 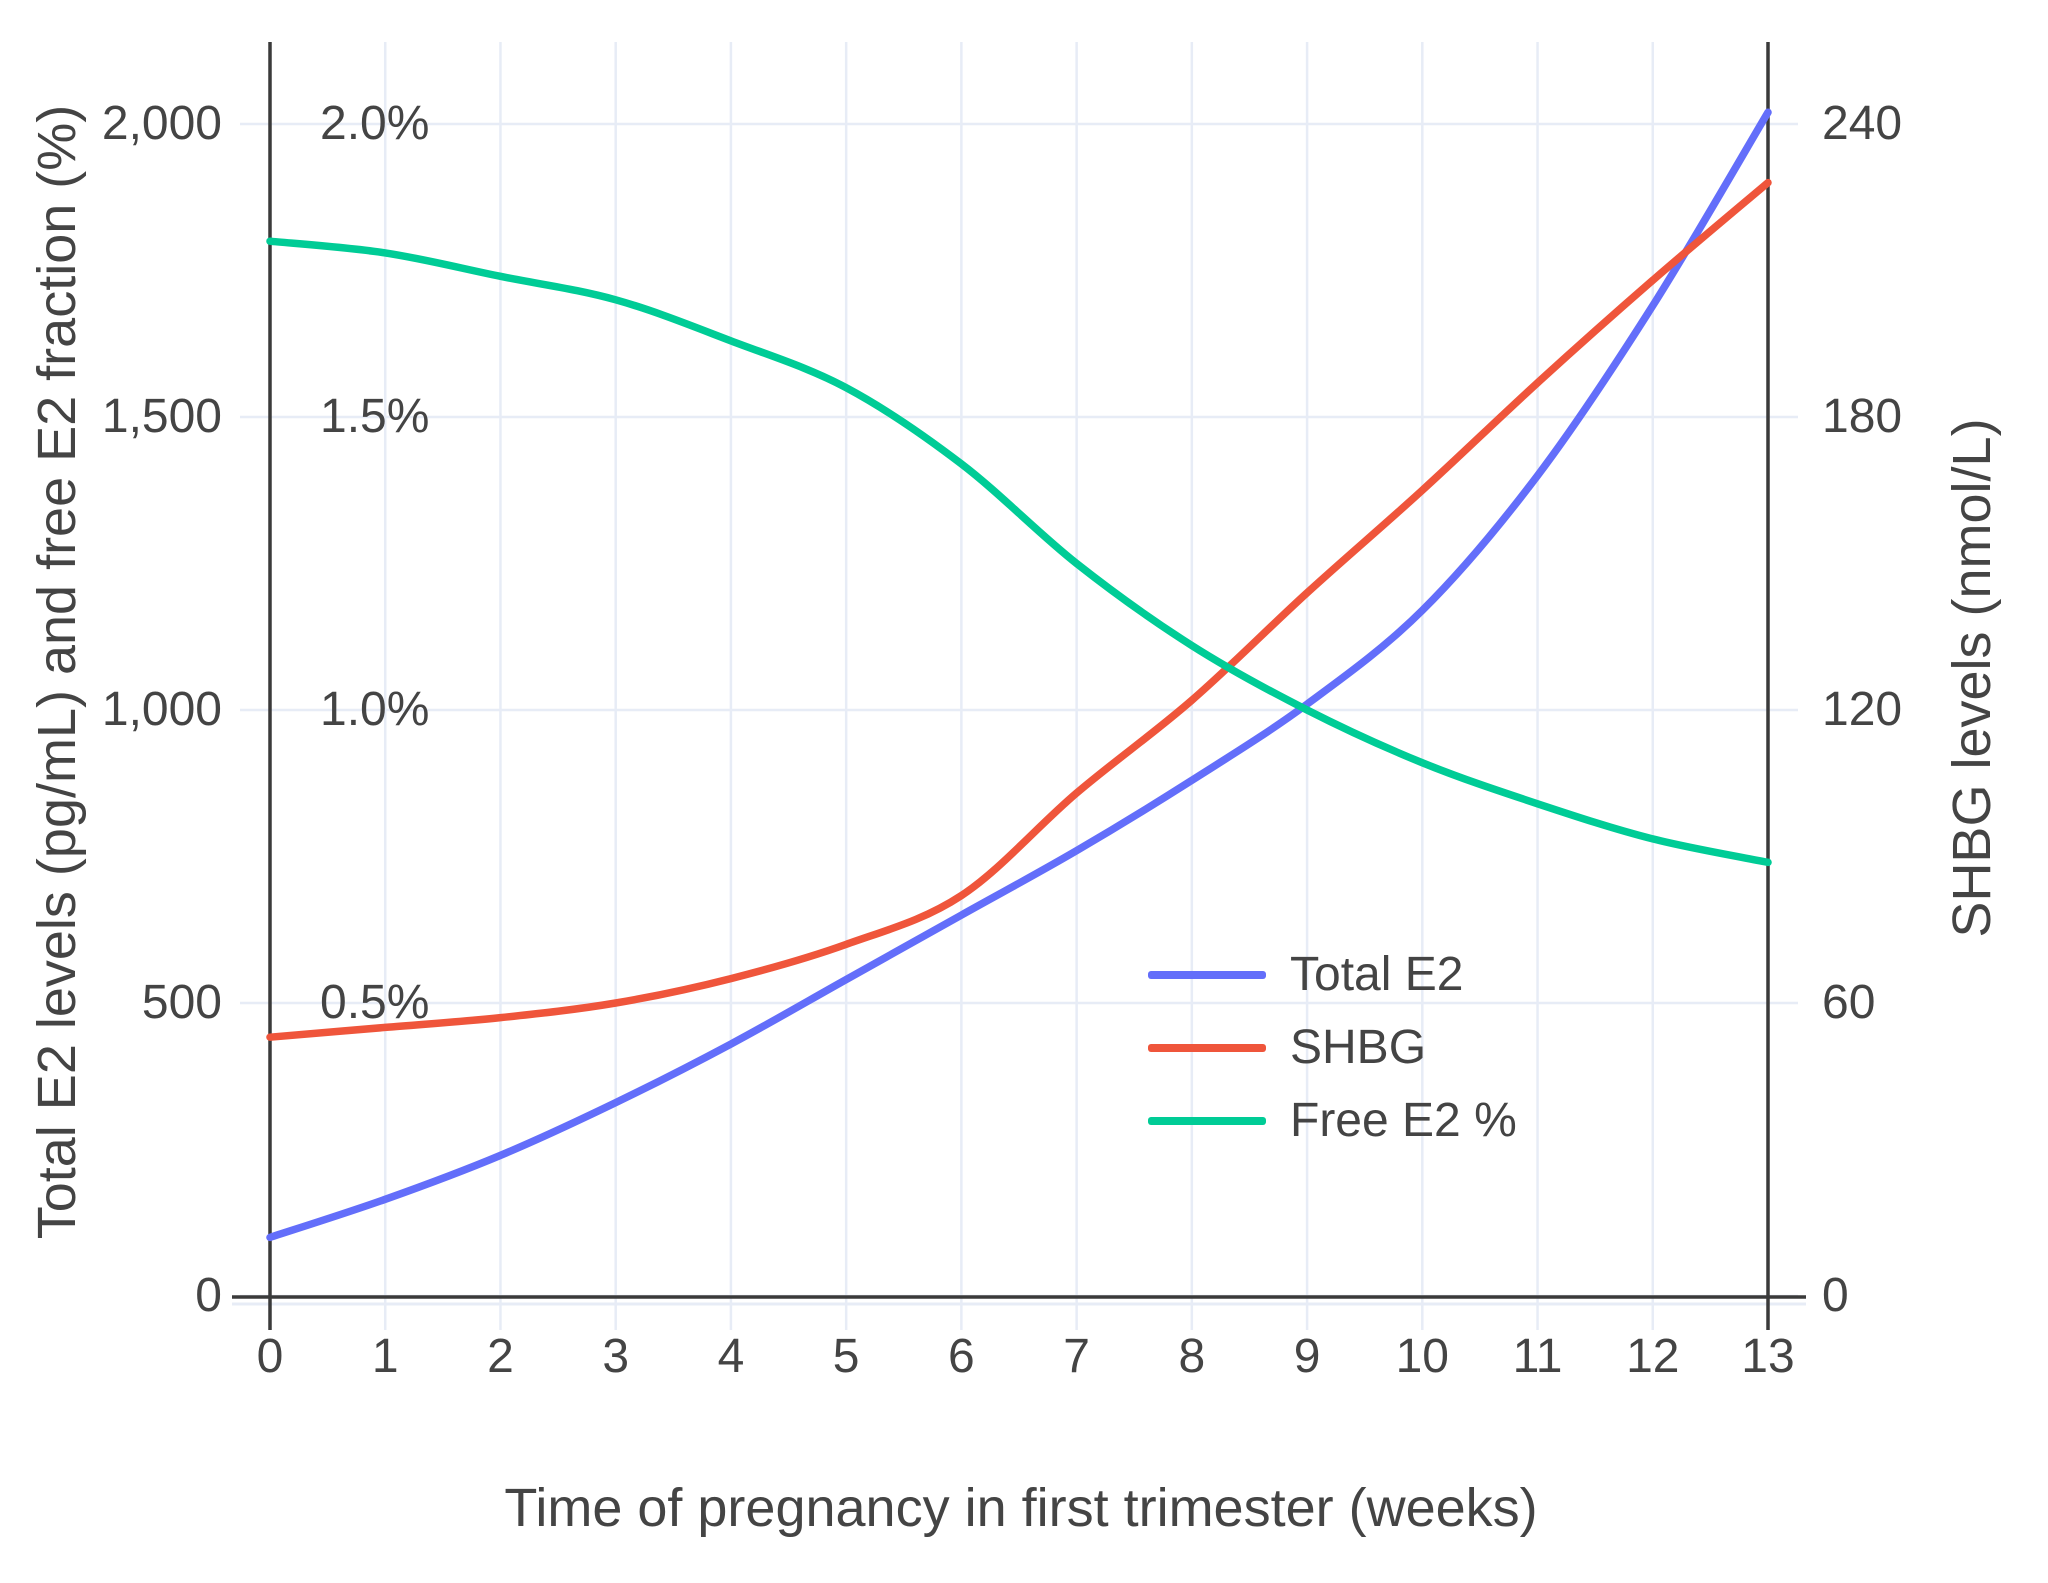 I want to click on legend-label-total-e2: Total E2, so click(x=1377, y=974).